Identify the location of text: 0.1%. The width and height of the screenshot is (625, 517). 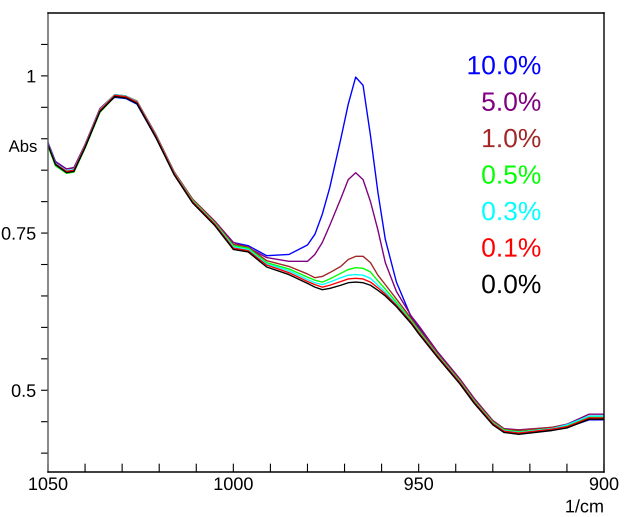
(511, 247).